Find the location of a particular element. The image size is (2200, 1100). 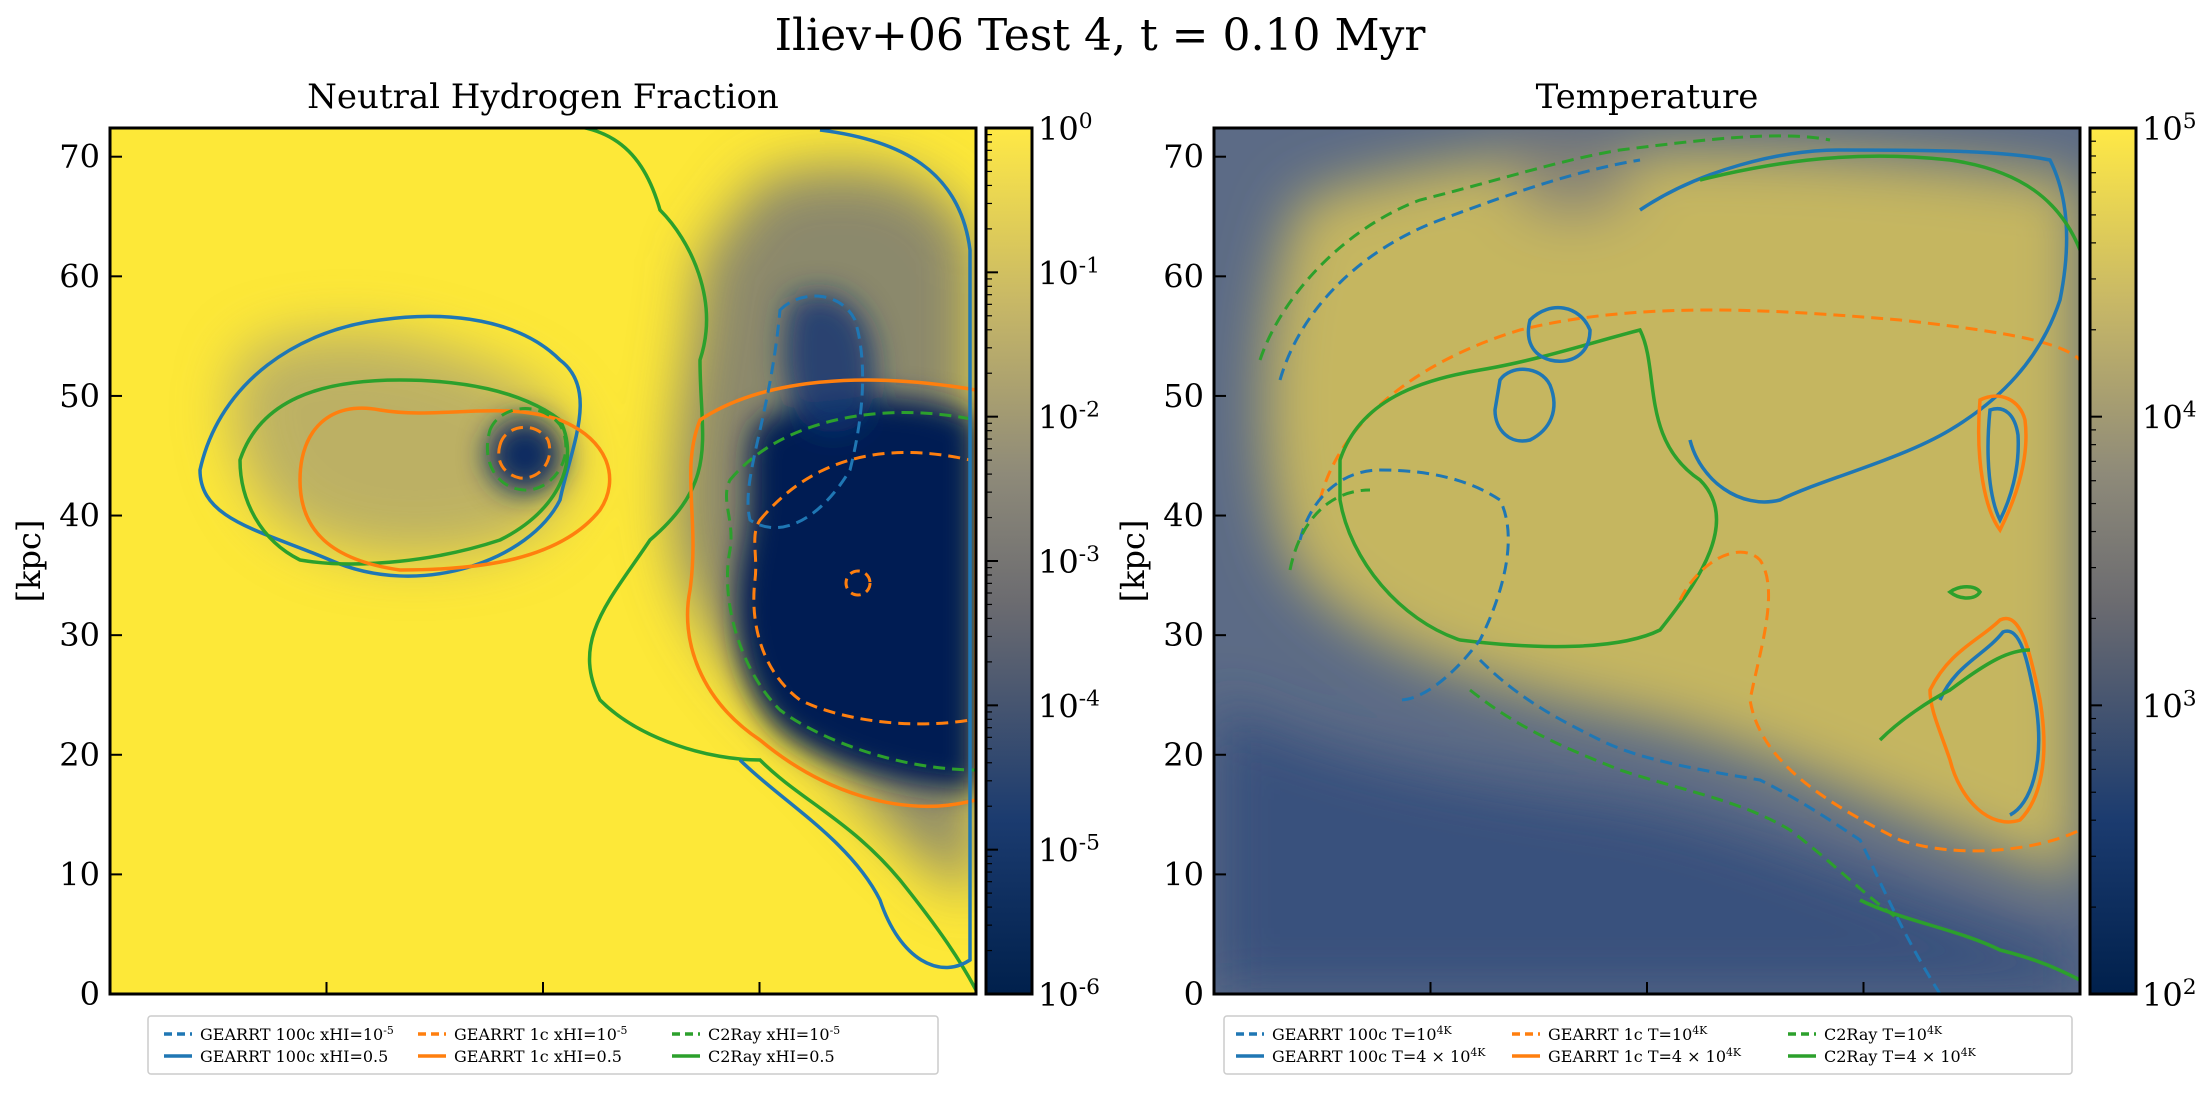

left-colorbar-ticks: 10⁰ 10⁻¹ 10⁻² 10⁻³ 10⁻⁴ 10⁻⁵ 10⁻⁶ is located at coordinates (1043, 562).